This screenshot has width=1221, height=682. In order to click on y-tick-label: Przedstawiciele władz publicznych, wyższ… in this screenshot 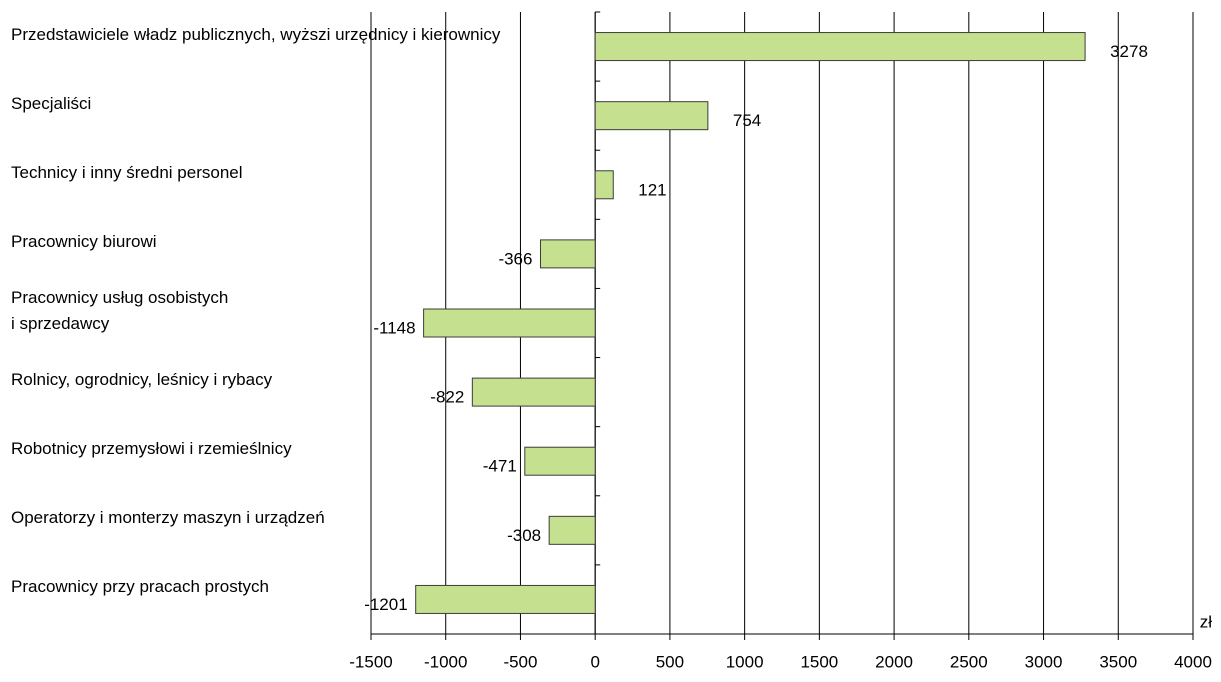, I will do `click(256, 34)`.